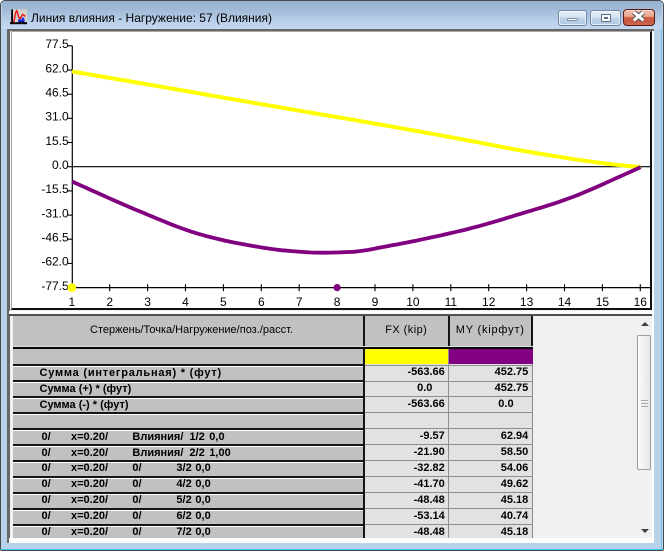  I want to click on svg-text: -62.0, so click(55, 262).